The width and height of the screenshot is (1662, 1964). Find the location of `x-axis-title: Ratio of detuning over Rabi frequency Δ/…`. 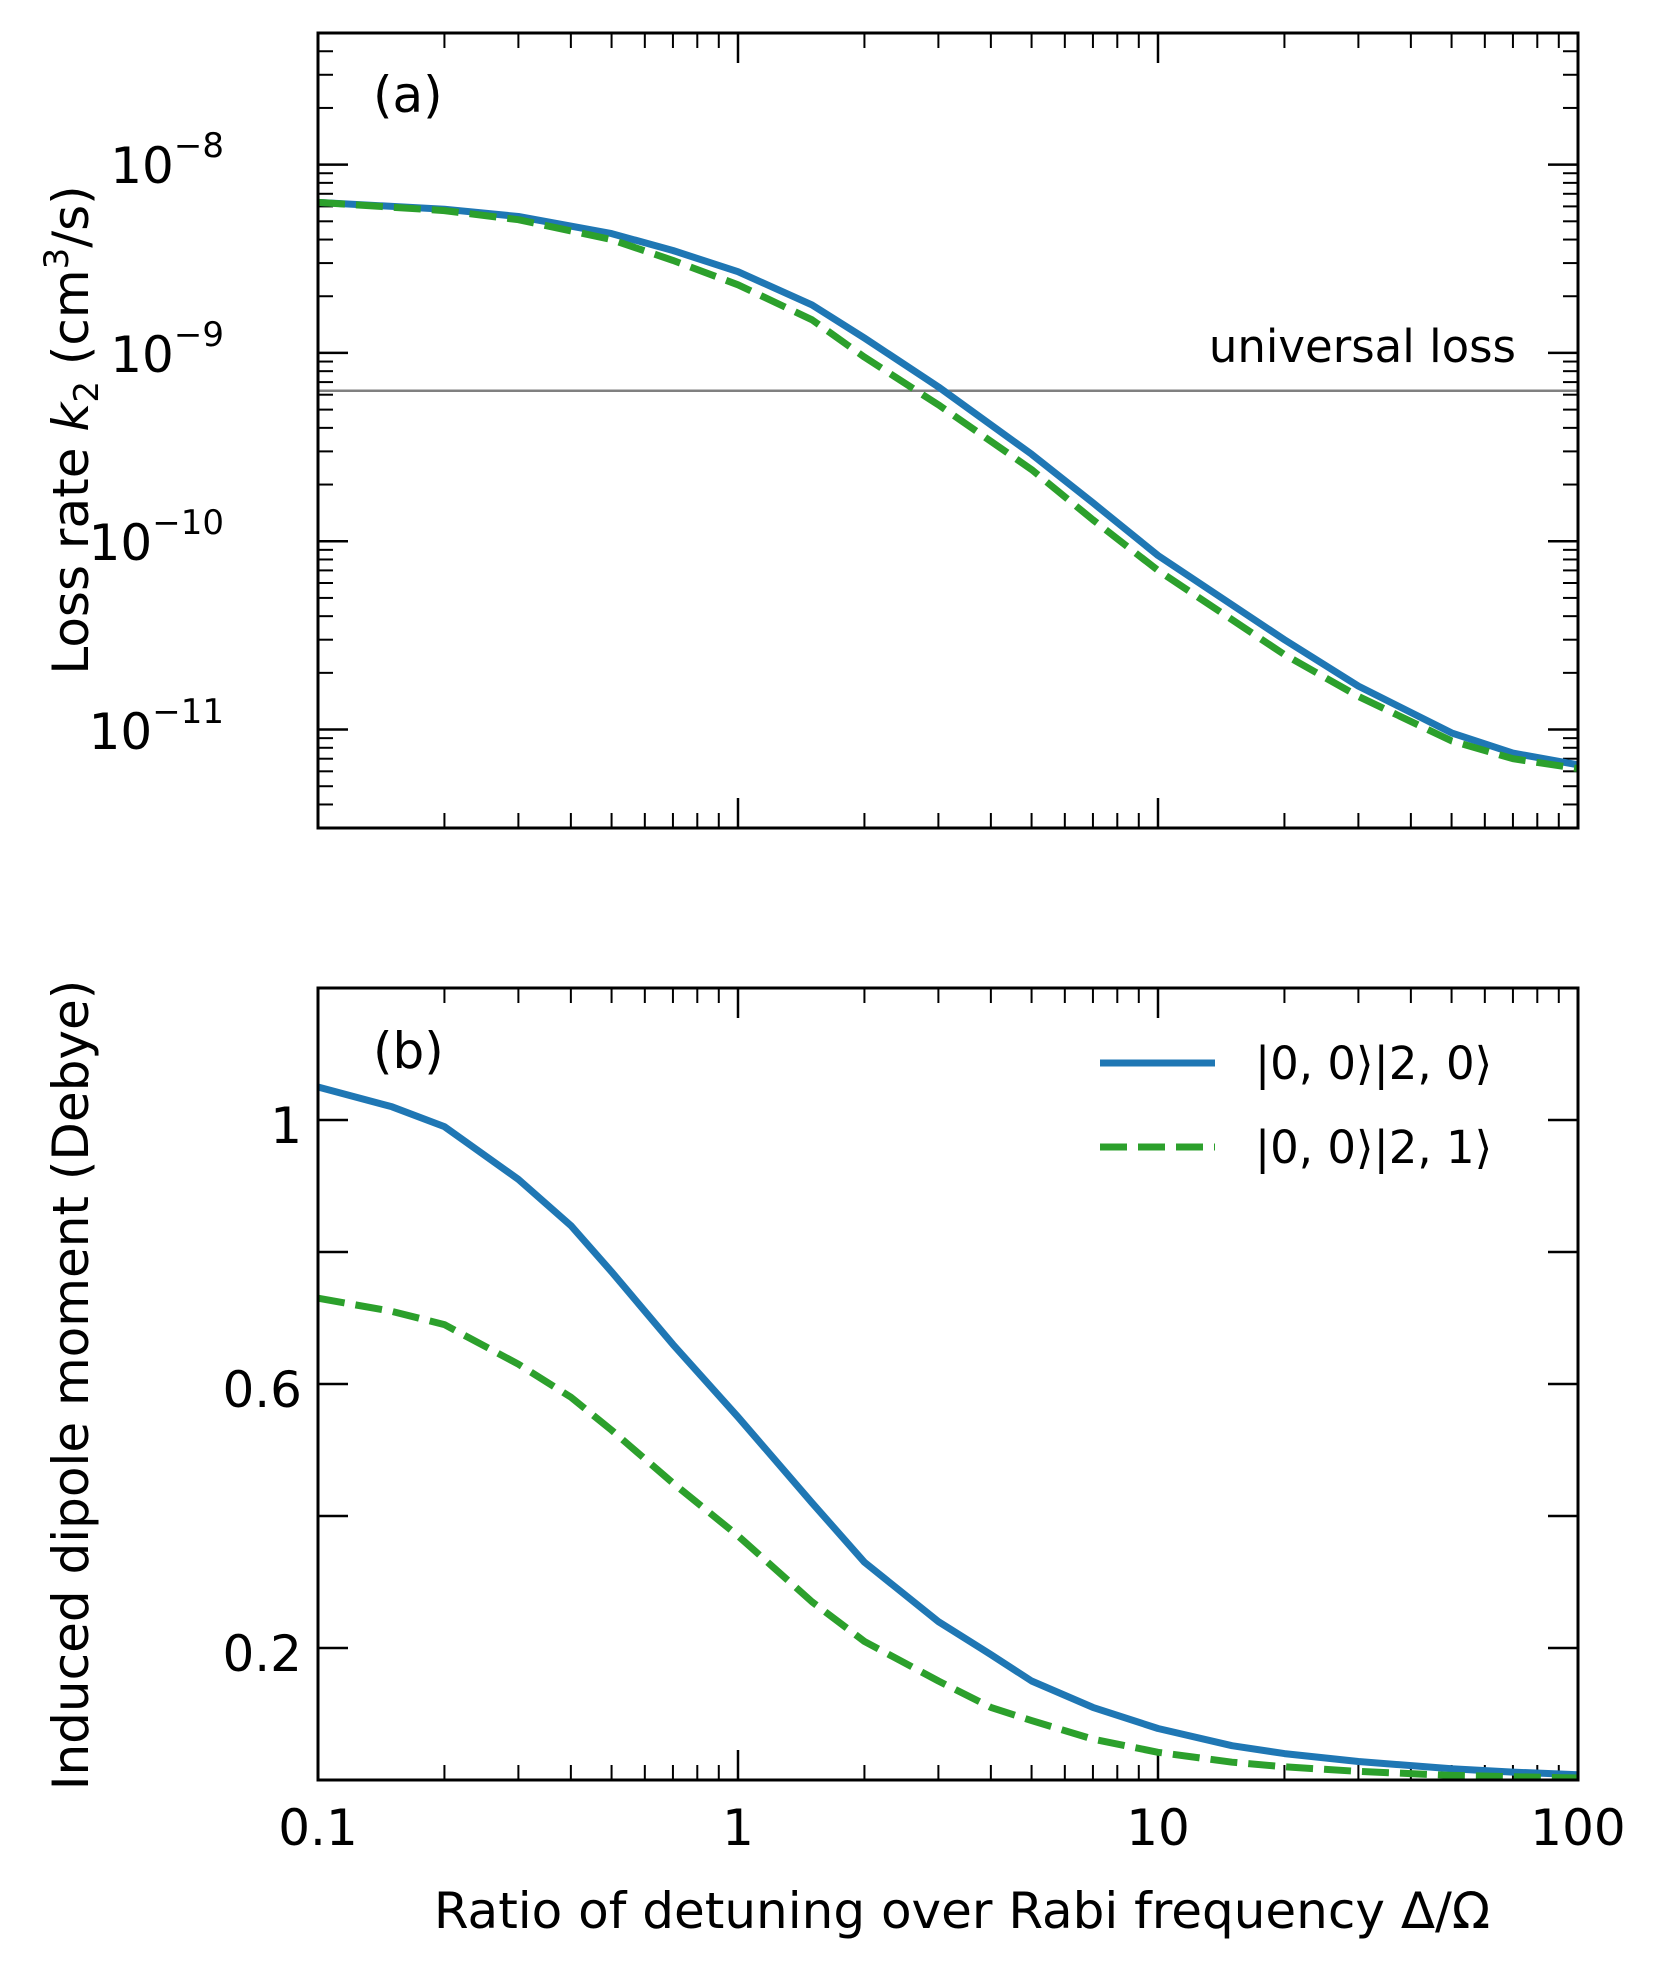

x-axis-title: Ratio of detuning over Rabi frequency Δ/… is located at coordinates (962, 1911).